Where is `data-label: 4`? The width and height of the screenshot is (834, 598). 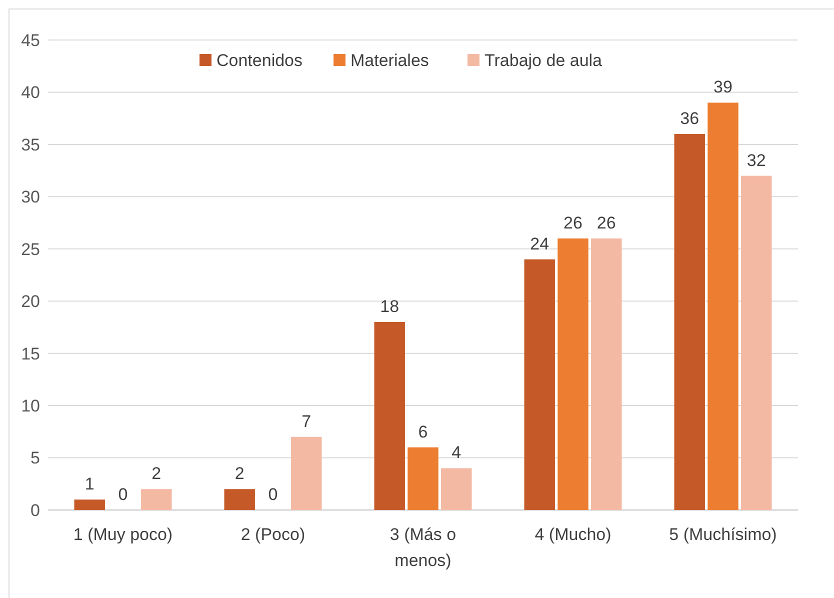 data-label: 4 is located at coordinates (457, 452).